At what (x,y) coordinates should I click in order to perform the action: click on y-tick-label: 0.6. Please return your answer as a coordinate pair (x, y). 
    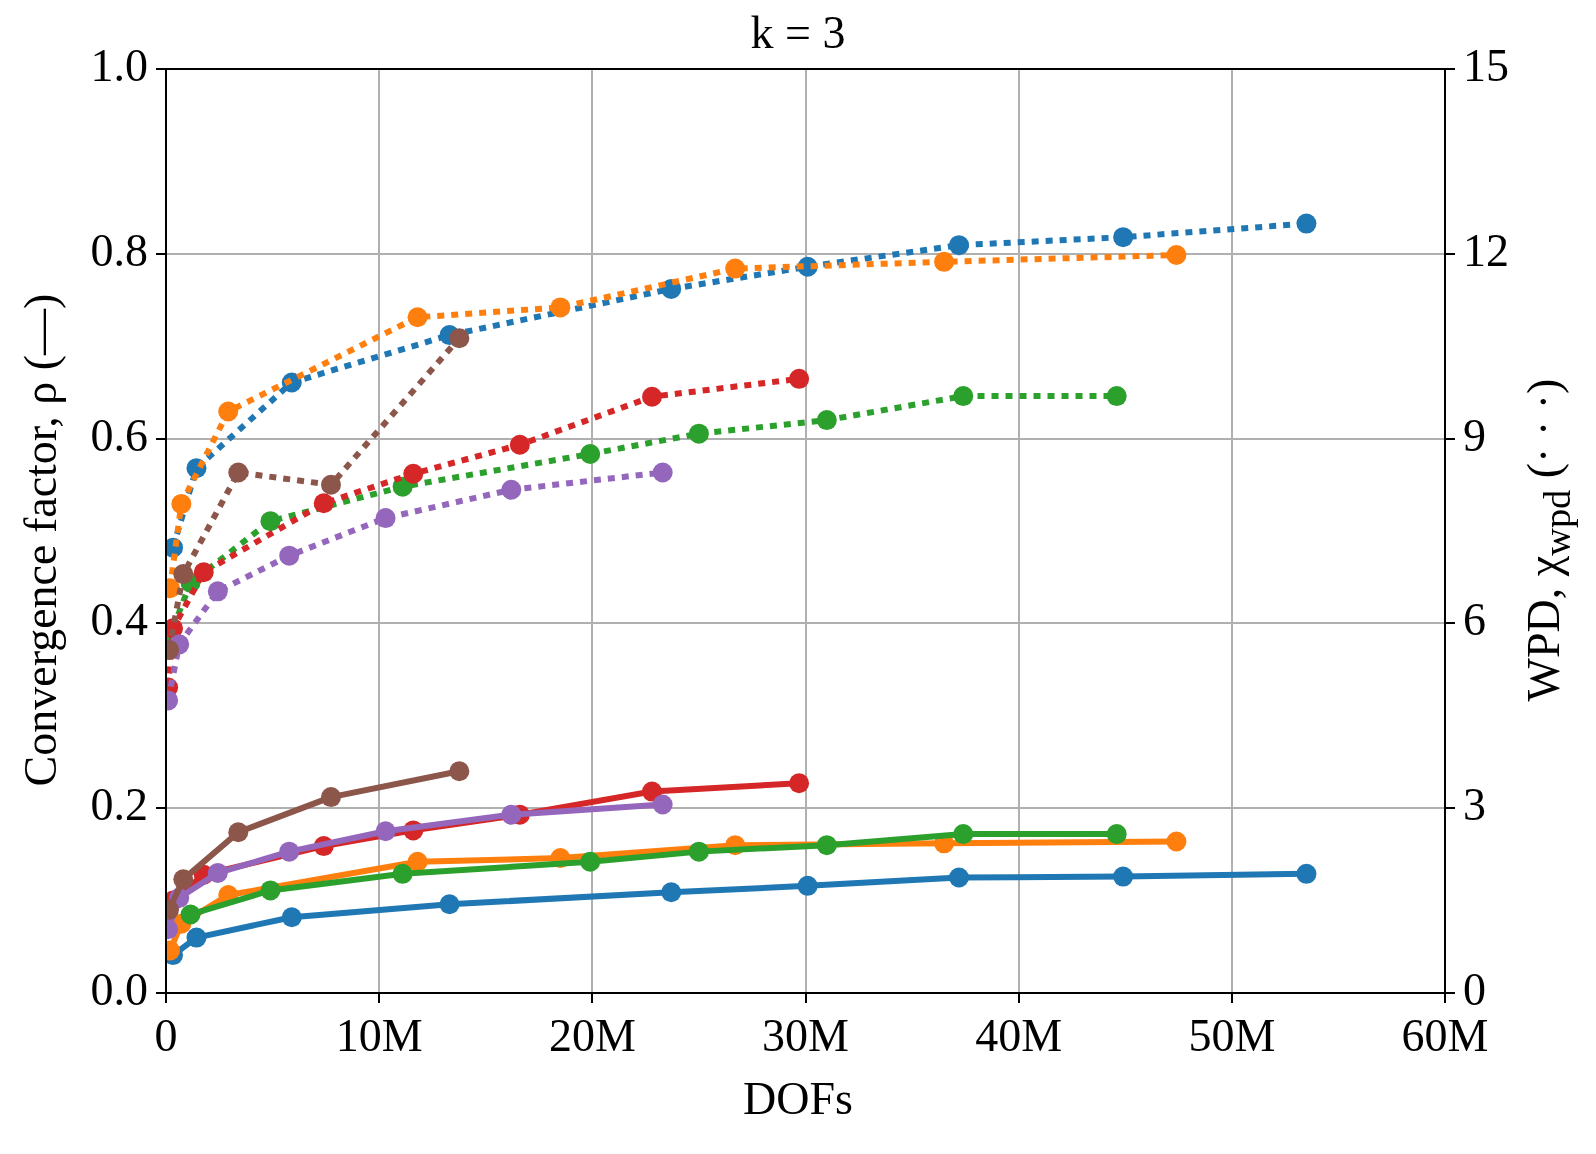
    Looking at the image, I should click on (119, 435).